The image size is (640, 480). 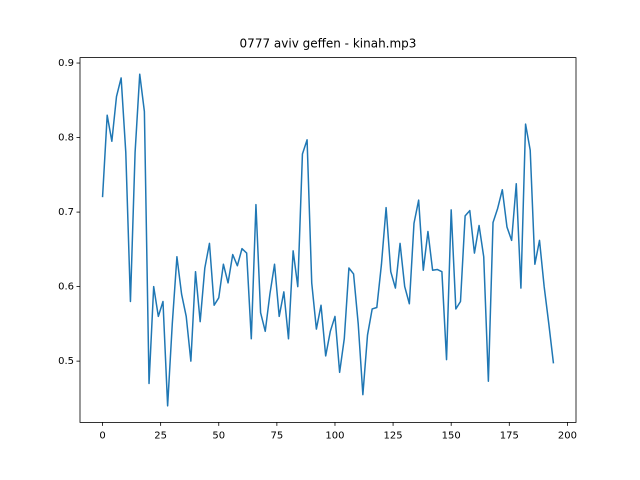 What do you see at coordinates (66, 138) in the screenshot?
I see `y-tick-label: 0.8` at bounding box center [66, 138].